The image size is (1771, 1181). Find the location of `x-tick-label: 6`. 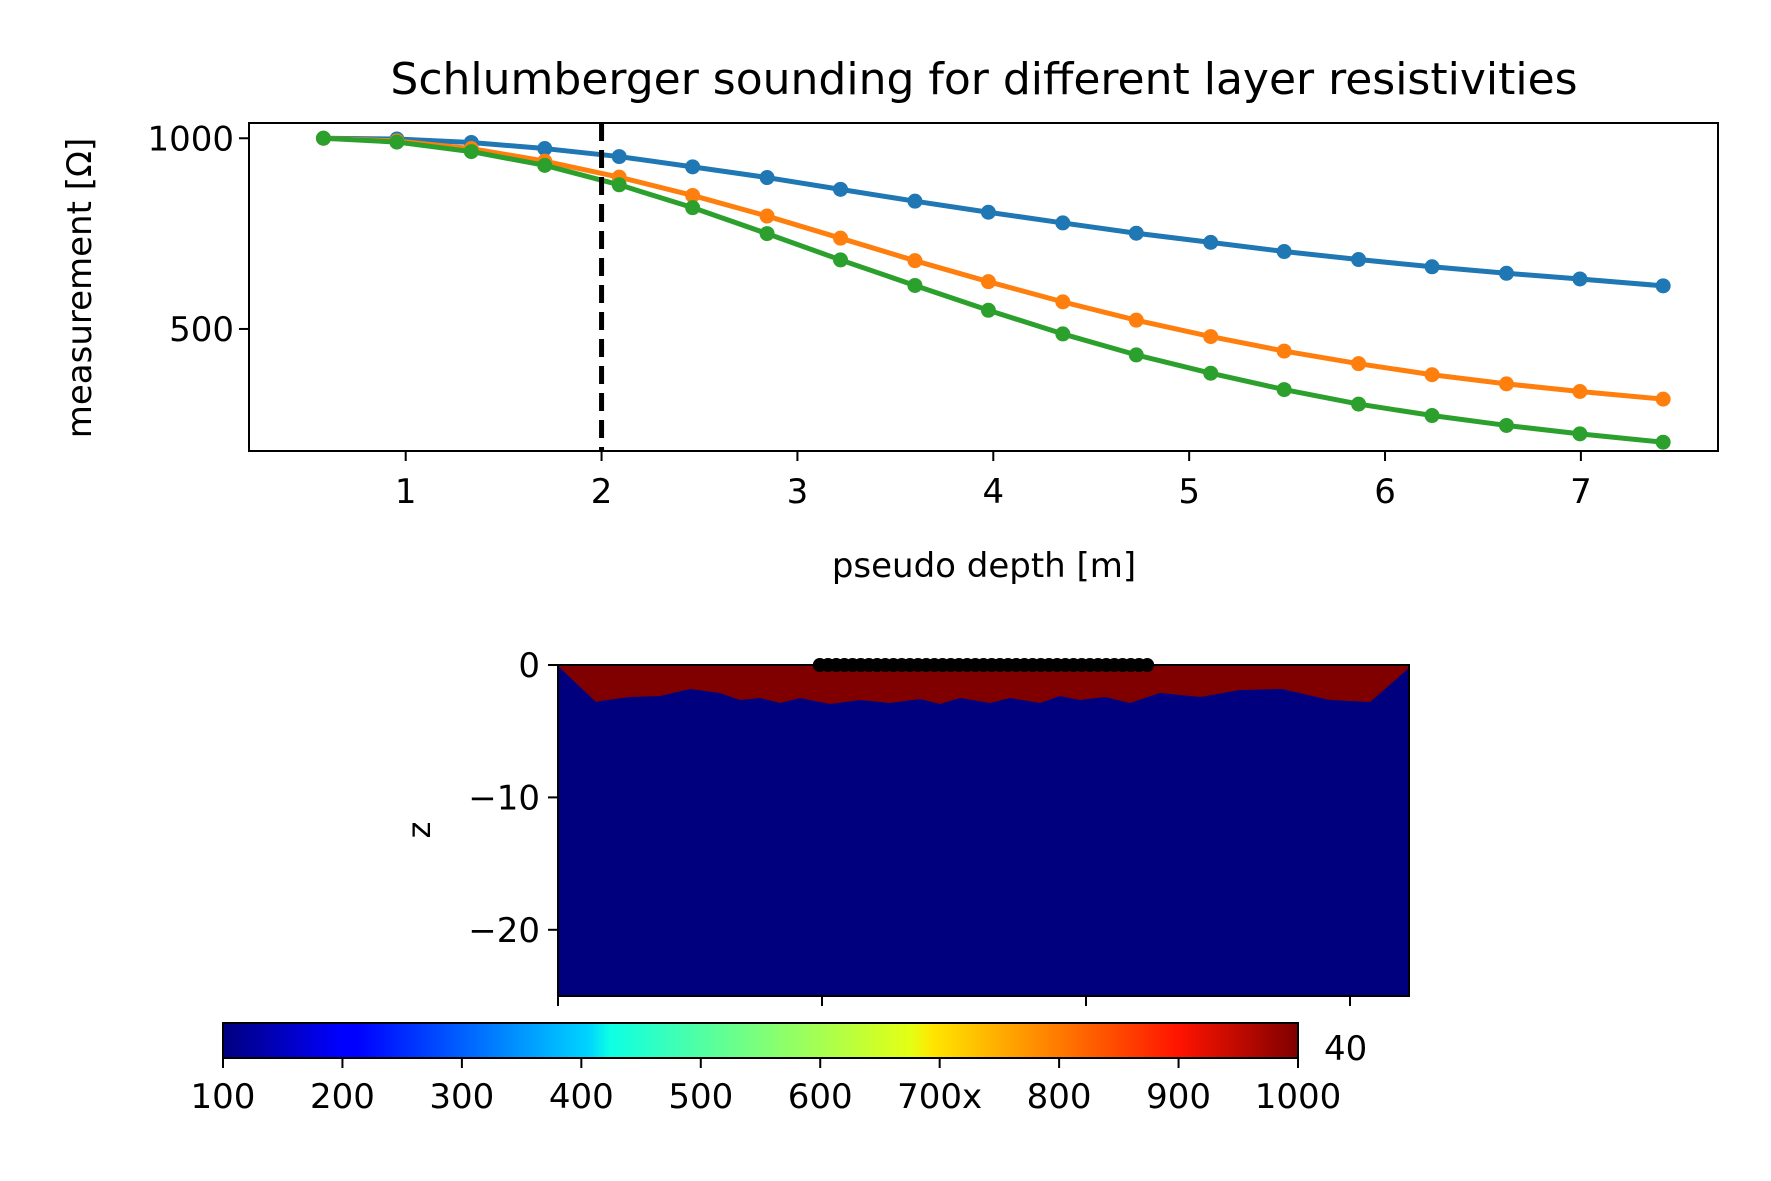

x-tick-label: 6 is located at coordinates (1385, 492).